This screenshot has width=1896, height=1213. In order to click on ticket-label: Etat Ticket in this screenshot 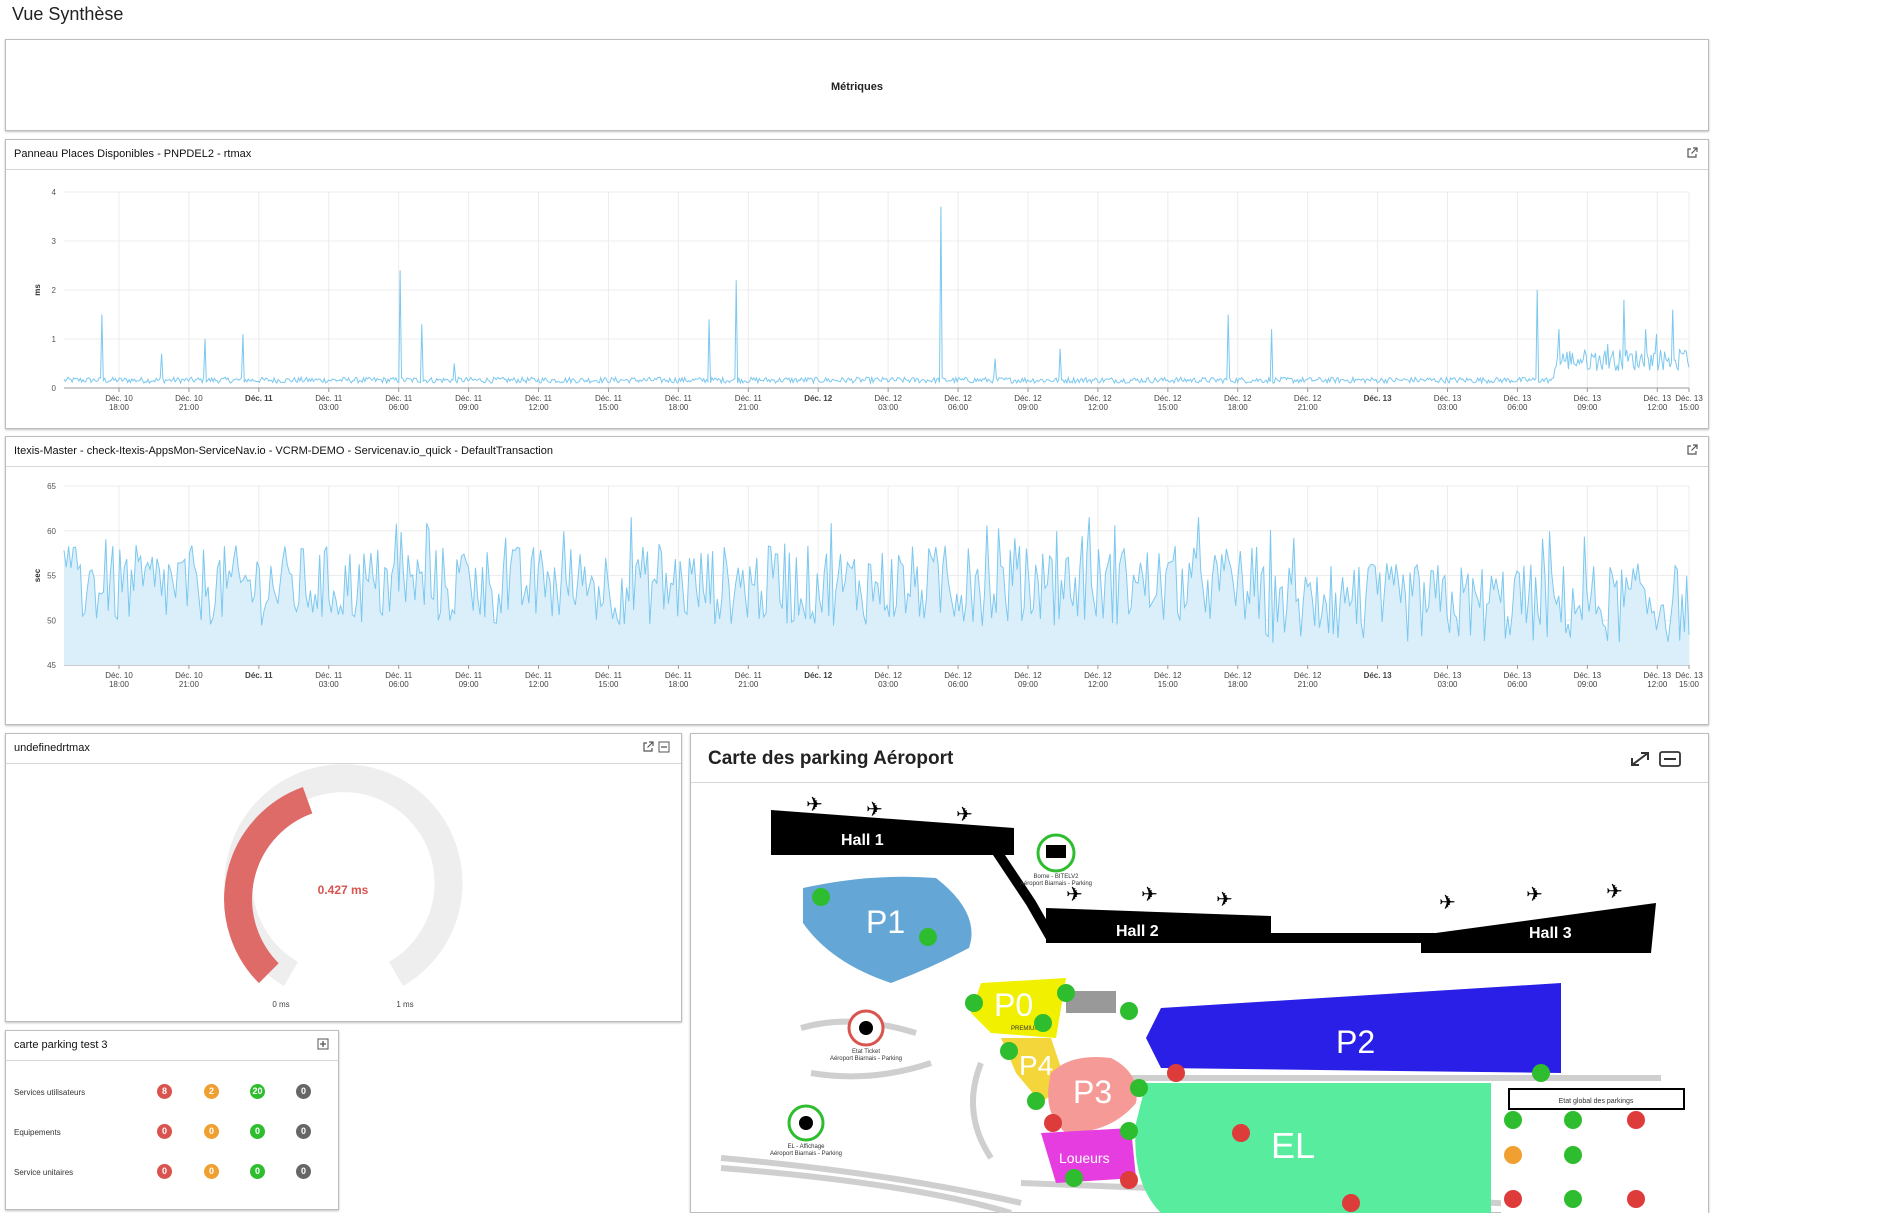, I will do `click(866, 1052)`.